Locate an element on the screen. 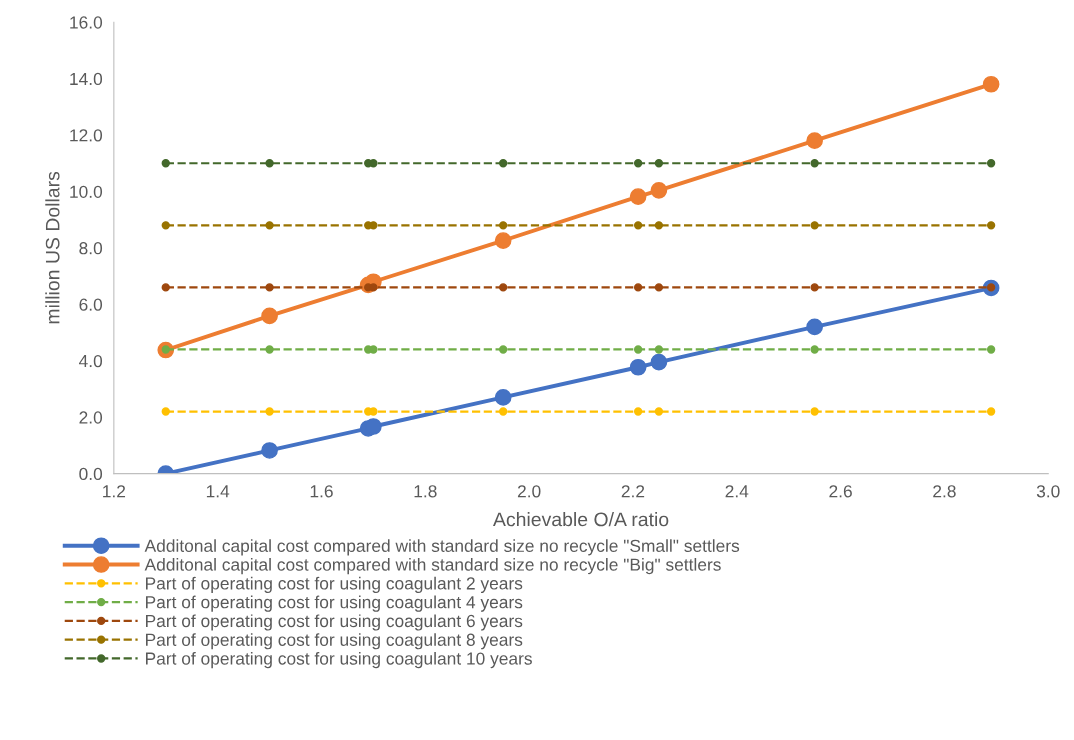 The width and height of the screenshot is (1074, 740). y-axis-title: million US Dollars is located at coordinates (52, 247).